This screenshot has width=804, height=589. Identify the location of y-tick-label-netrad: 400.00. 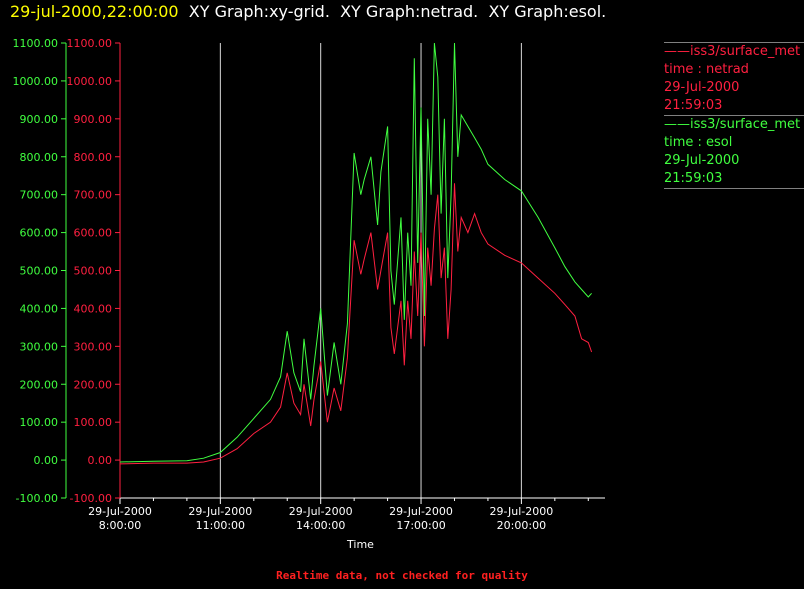
(93, 308).